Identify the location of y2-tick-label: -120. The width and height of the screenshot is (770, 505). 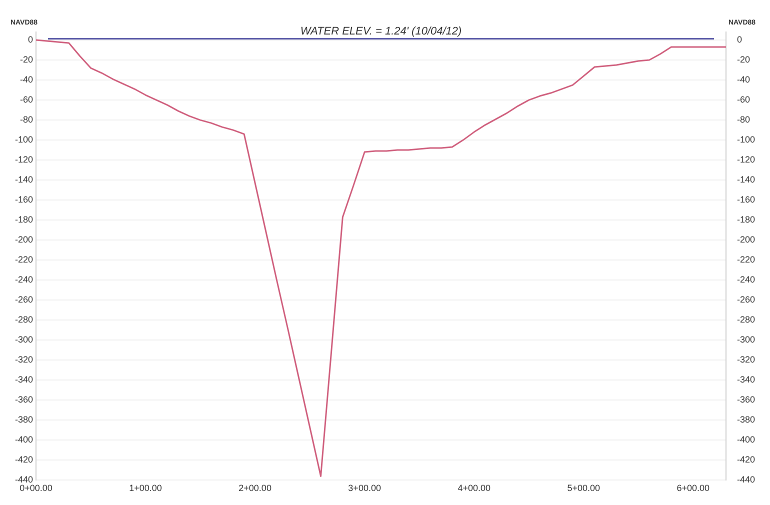
(745, 159).